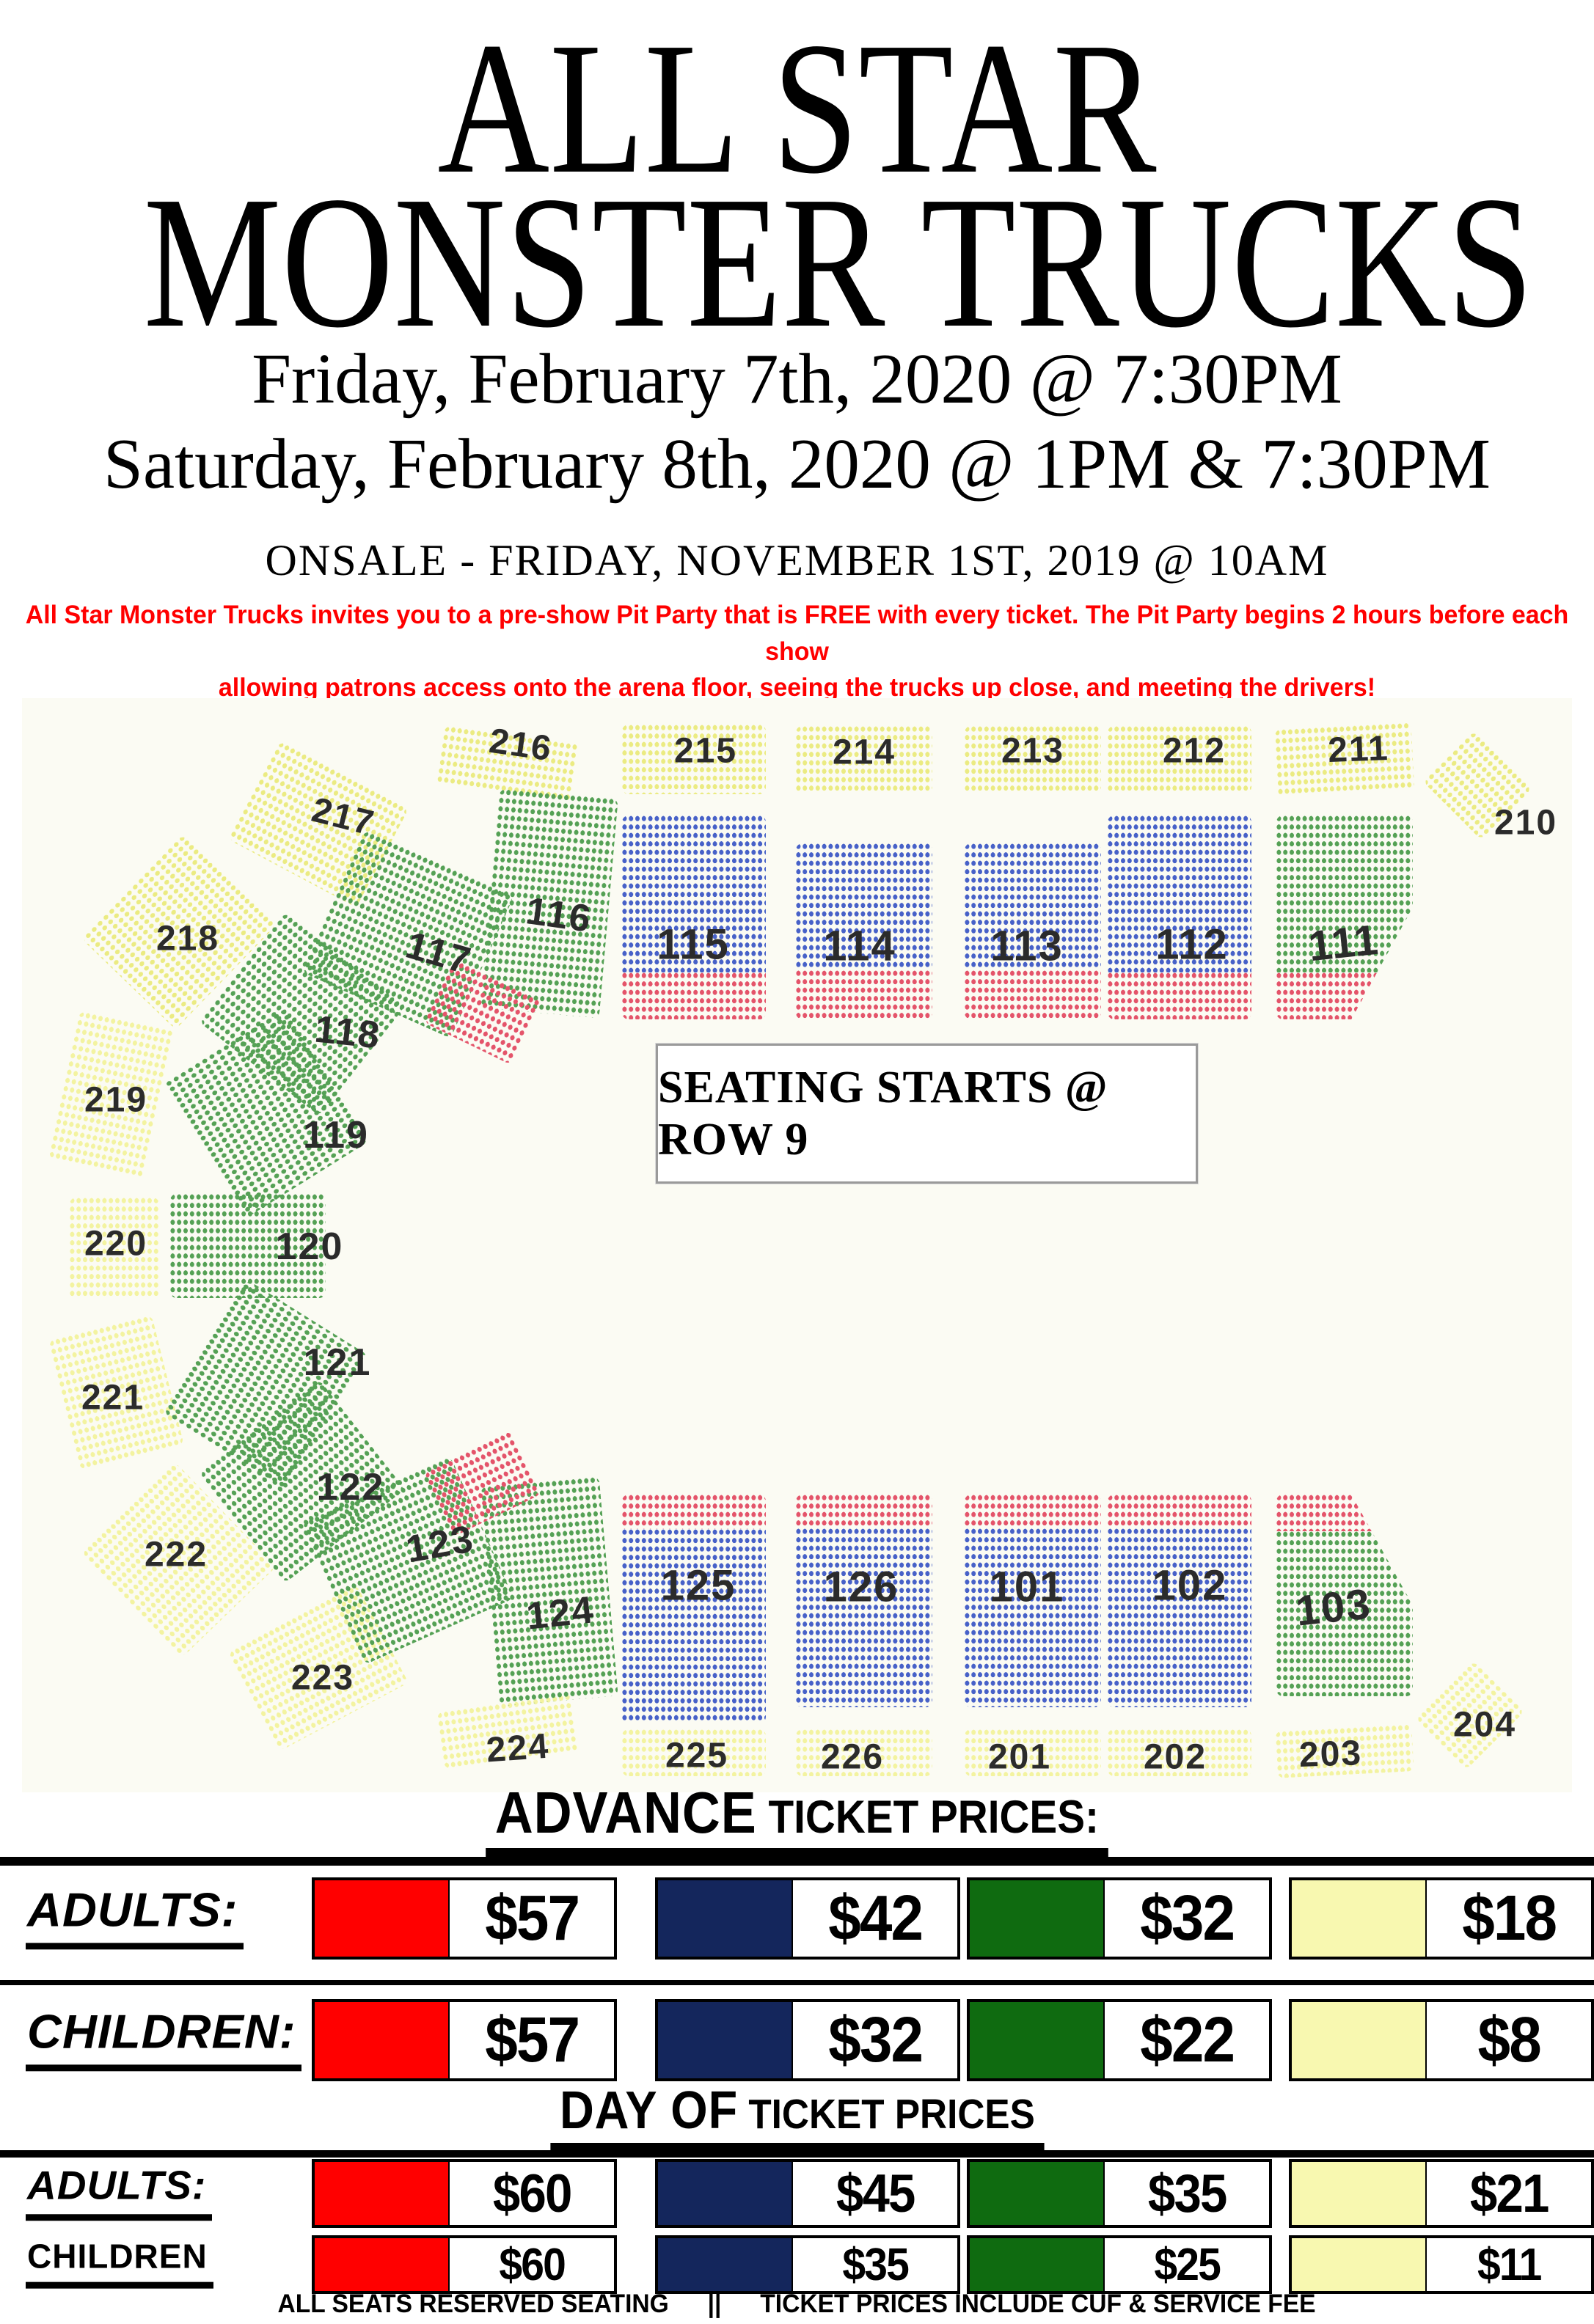 Image resolution: width=1594 pixels, height=2324 pixels. I want to click on price-cell-red: $60, so click(465, 2193).